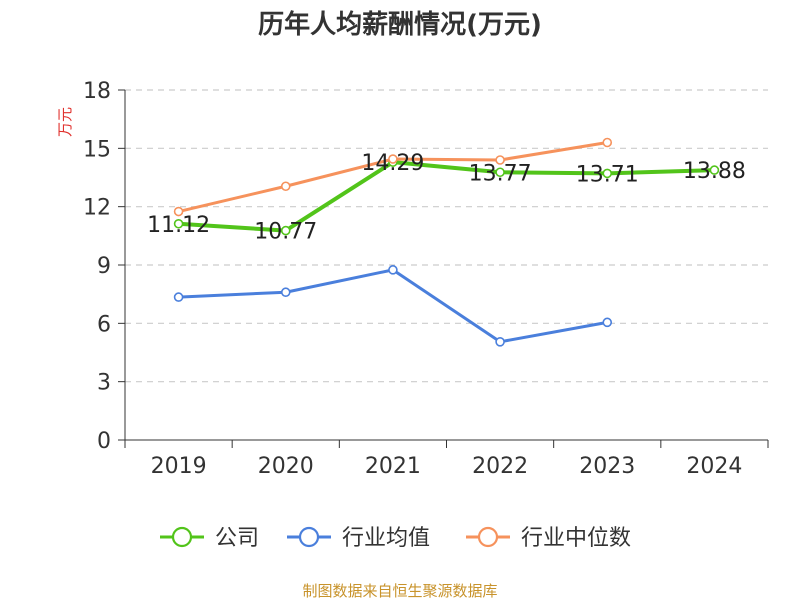  I want to click on data-label: 11.12, so click(178, 225).